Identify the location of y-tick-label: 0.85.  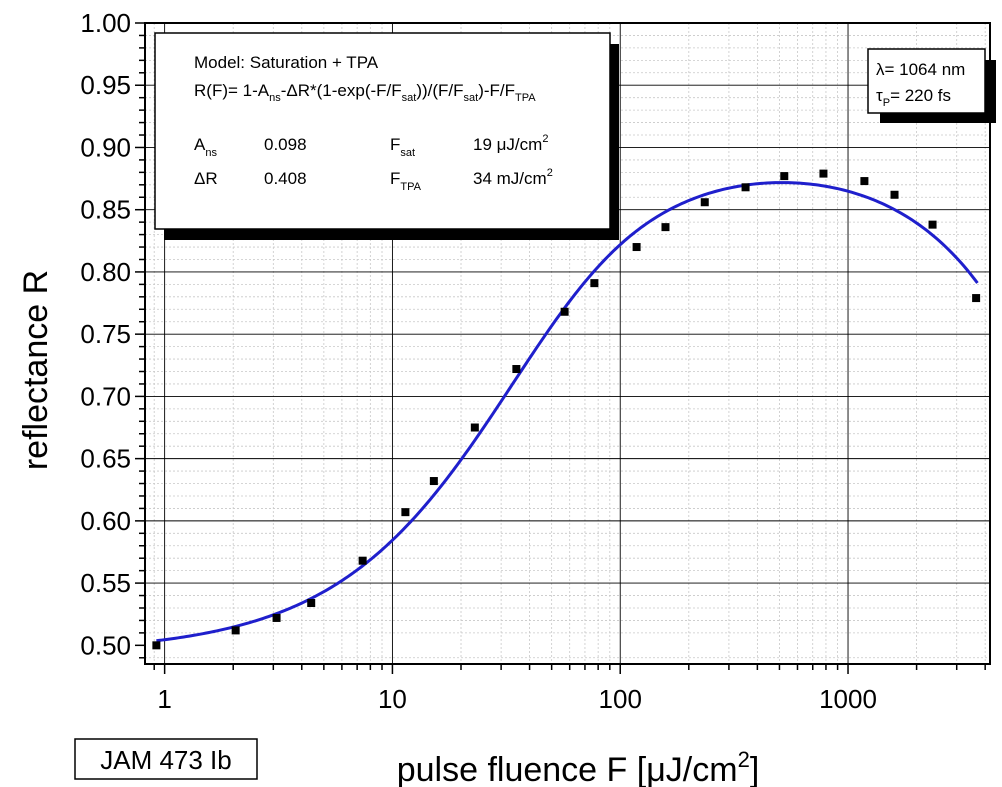
(105, 210).